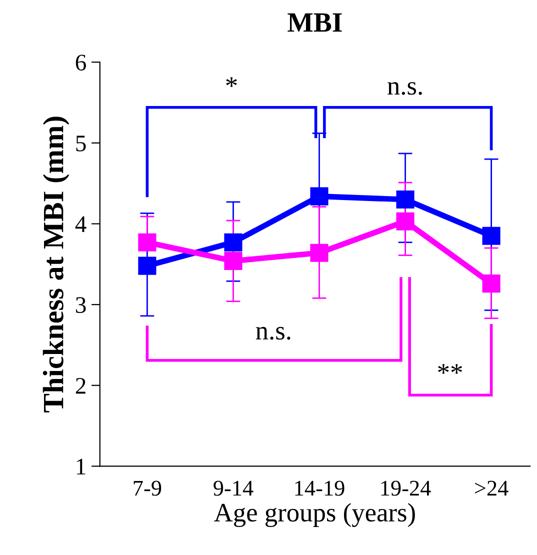 This screenshot has width=537, height=555. I want to click on chart-title: MBI, so click(315, 22).